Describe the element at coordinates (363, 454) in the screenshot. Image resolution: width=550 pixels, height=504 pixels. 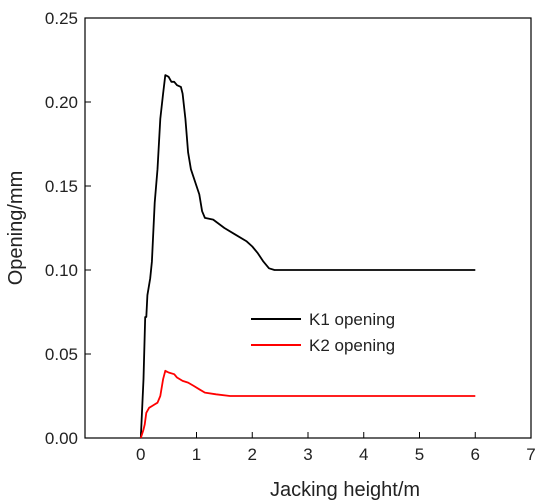
I see `x-tick-label: 4` at that location.